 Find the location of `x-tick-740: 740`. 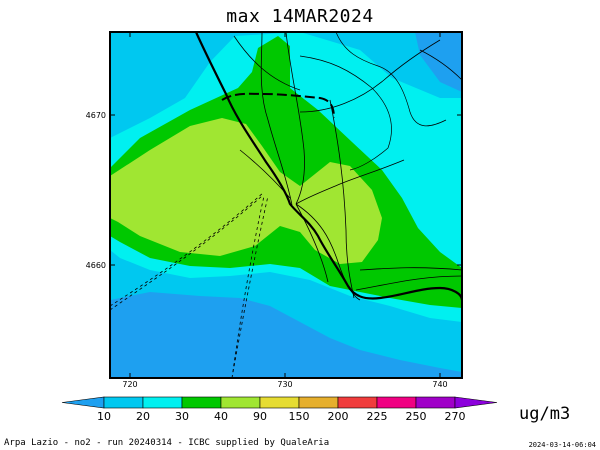

x-tick-740: 740 is located at coordinates (439, 384).